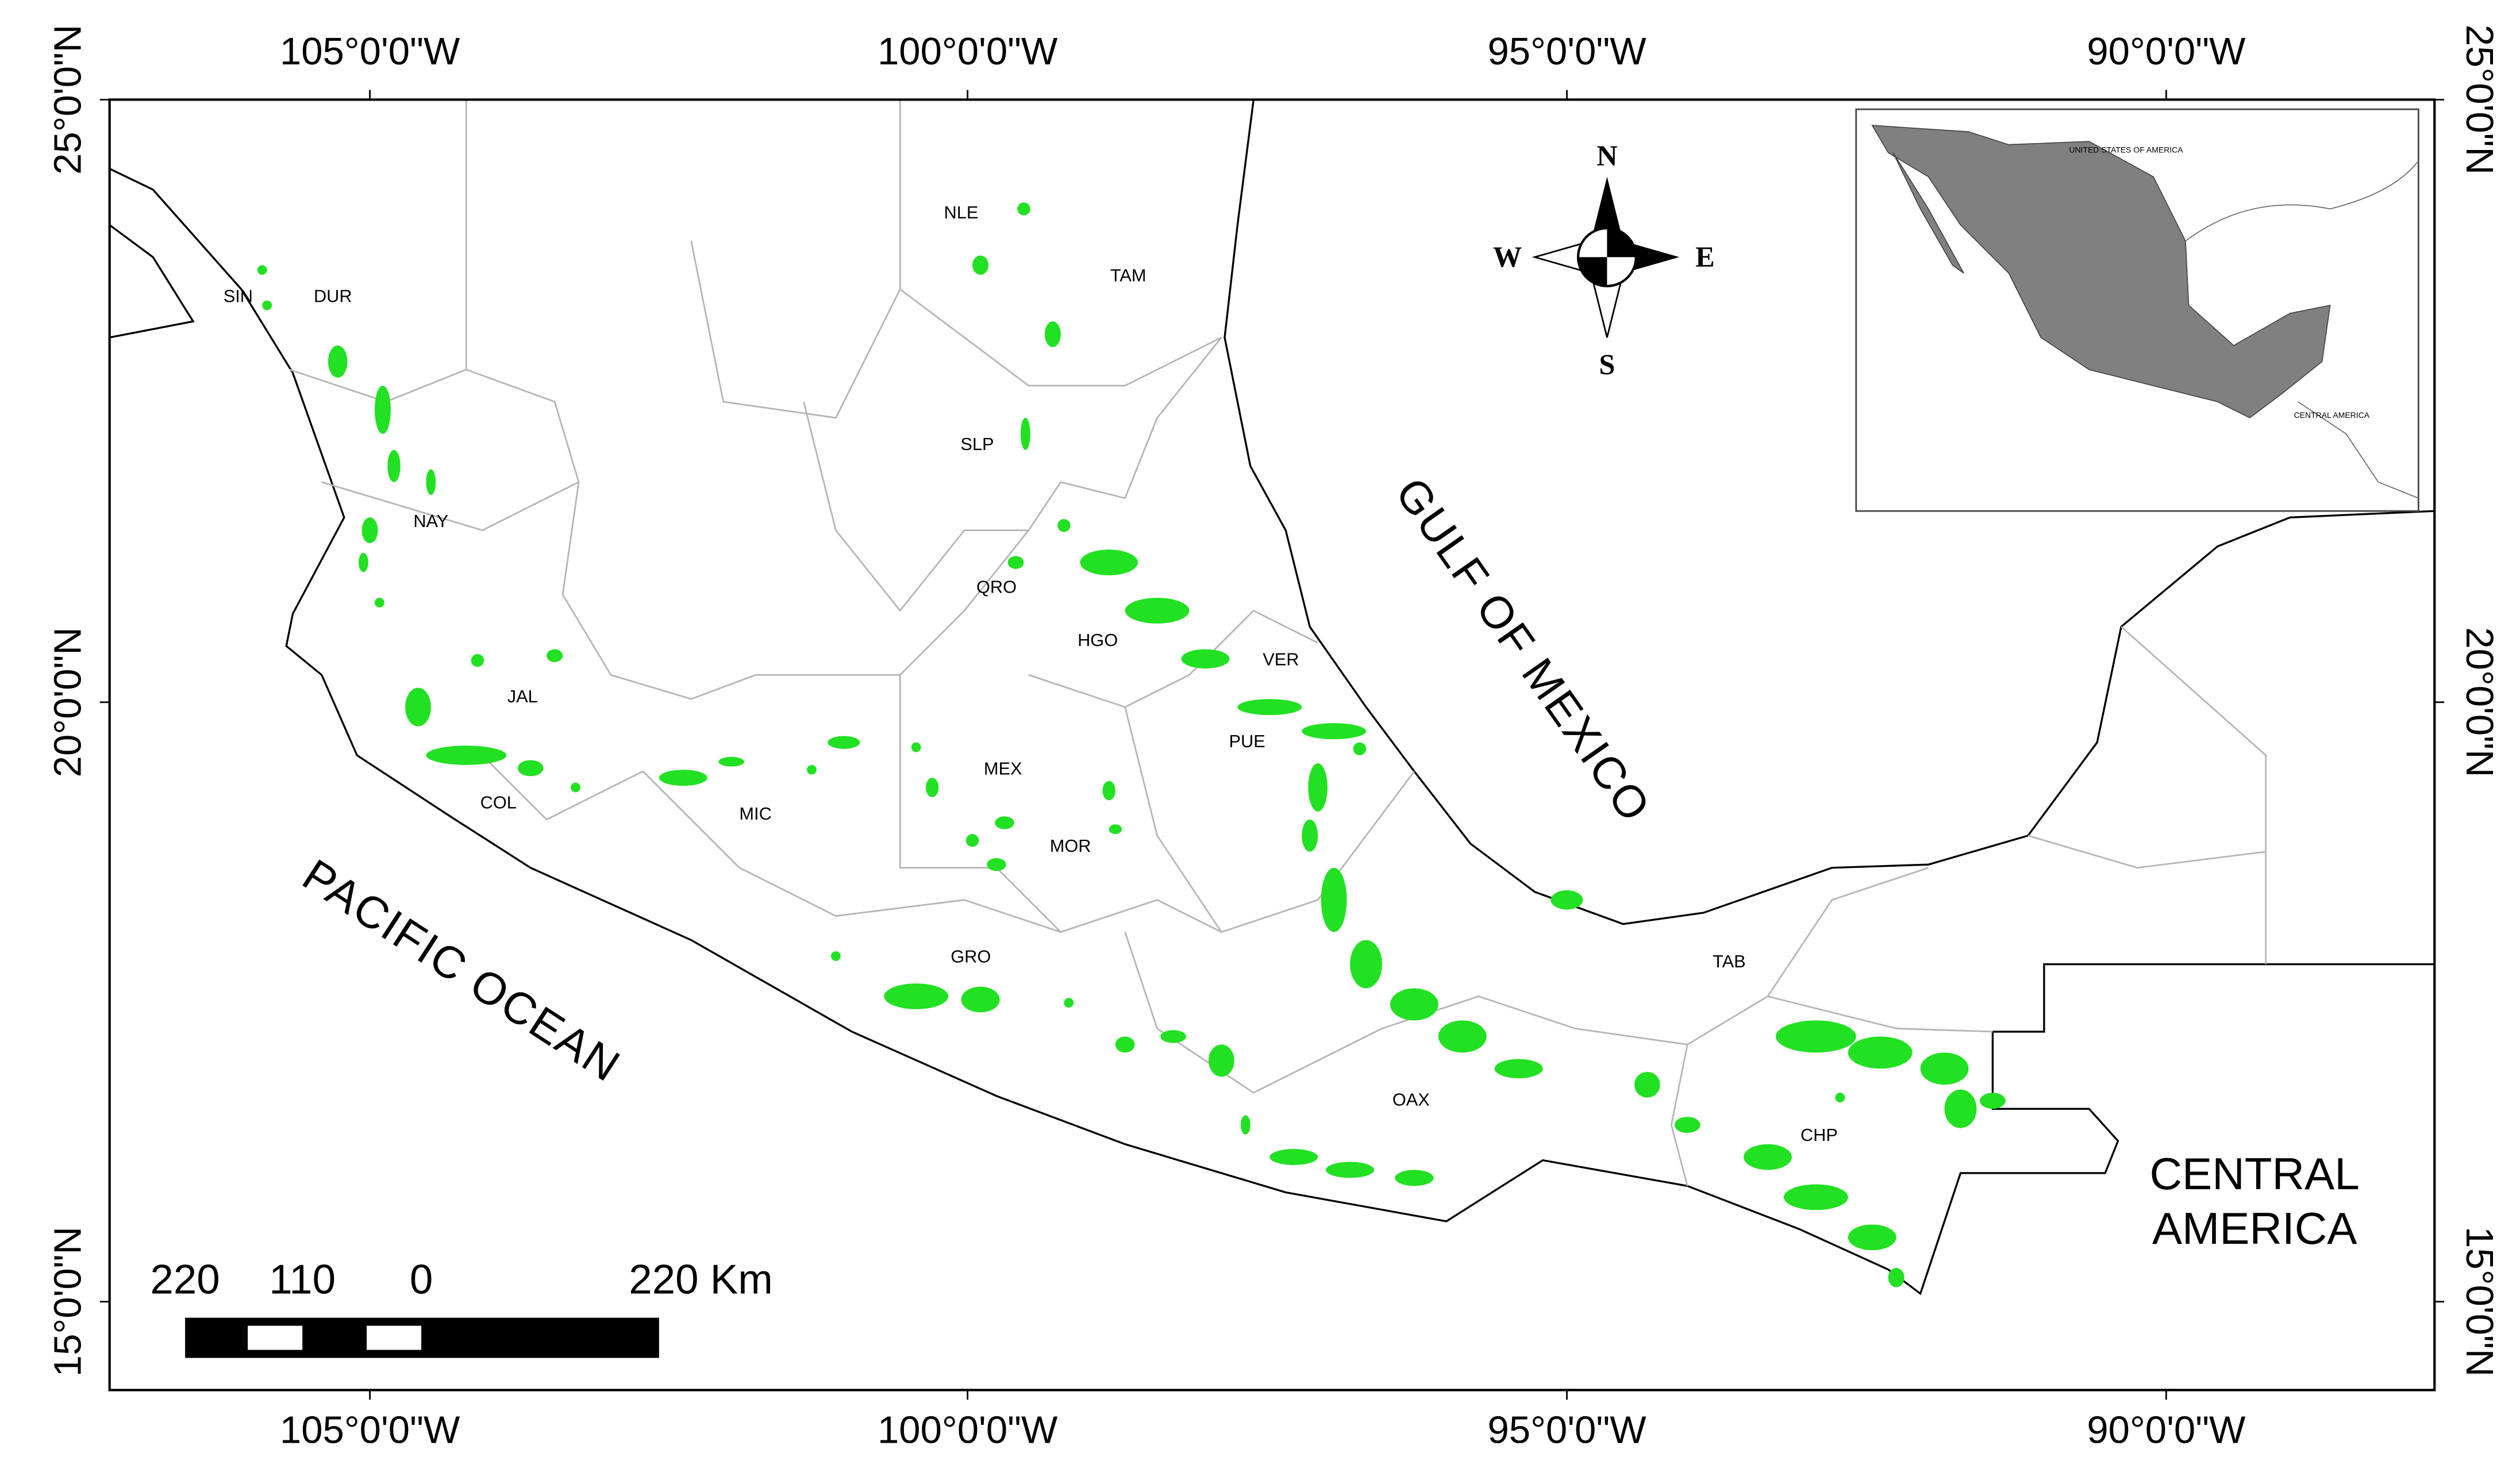  I want to click on inset-map, so click(2137, 310).